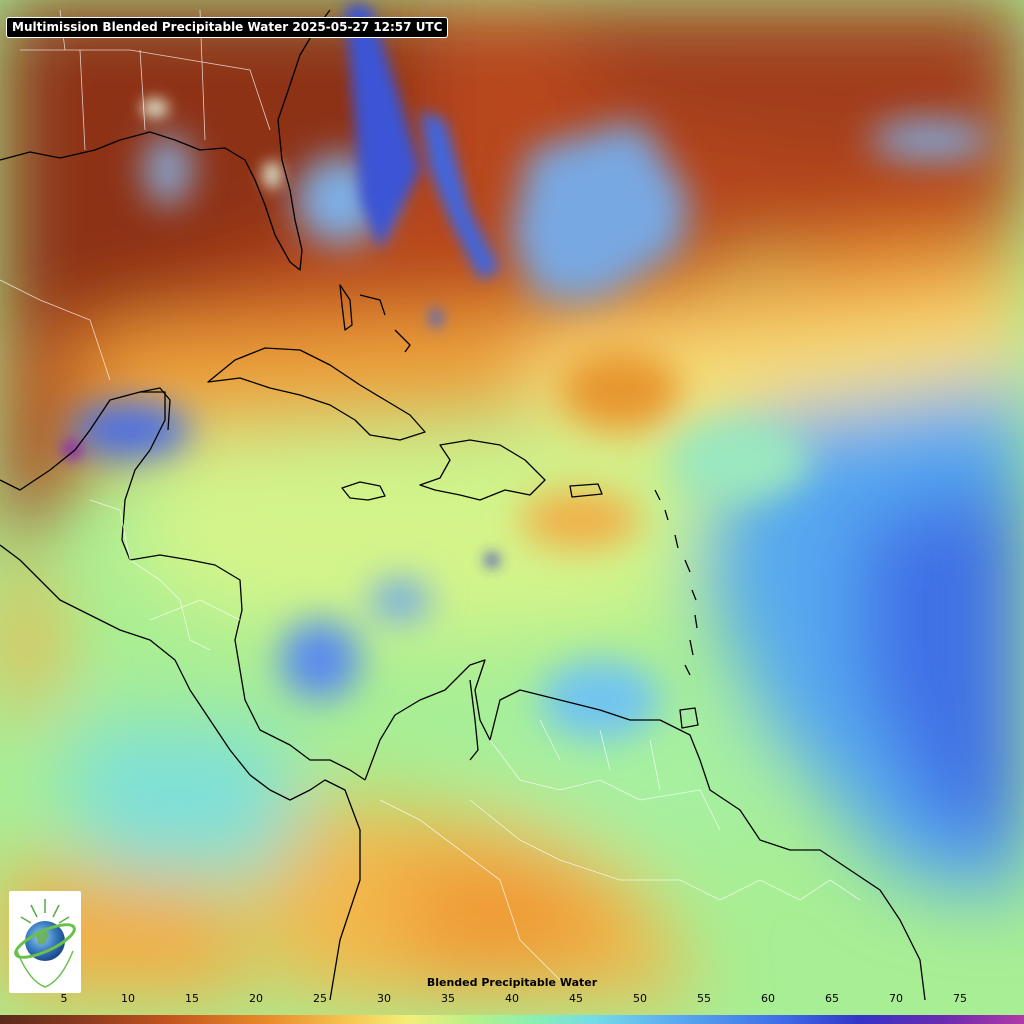 This screenshot has height=1024, width=1024. Describe the element at coordinates (512, 1019) in the screenshot. I see `colorbar` at that location.